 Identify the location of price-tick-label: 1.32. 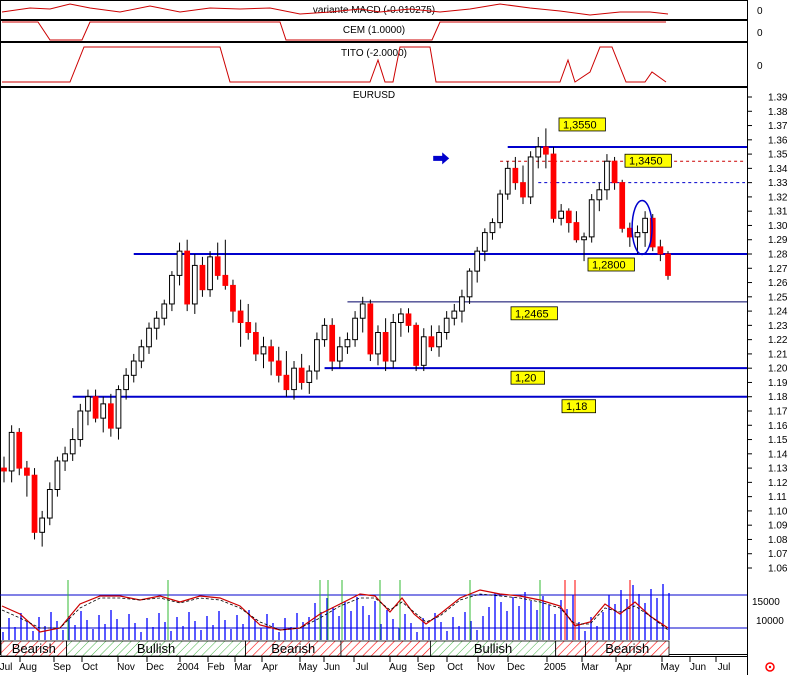
(778, 197).